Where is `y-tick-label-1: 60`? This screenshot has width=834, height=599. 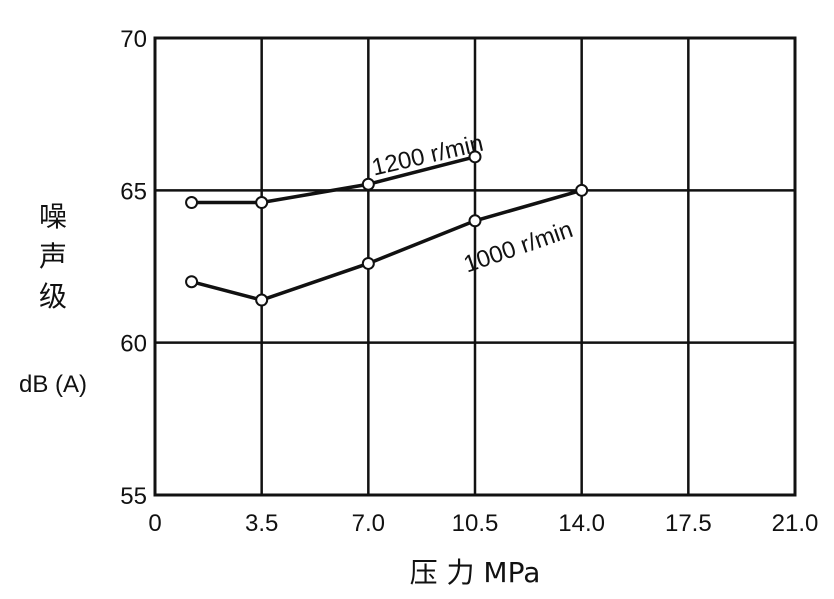 y-tick-label-1: 60 is located at coordinates (133, 344).